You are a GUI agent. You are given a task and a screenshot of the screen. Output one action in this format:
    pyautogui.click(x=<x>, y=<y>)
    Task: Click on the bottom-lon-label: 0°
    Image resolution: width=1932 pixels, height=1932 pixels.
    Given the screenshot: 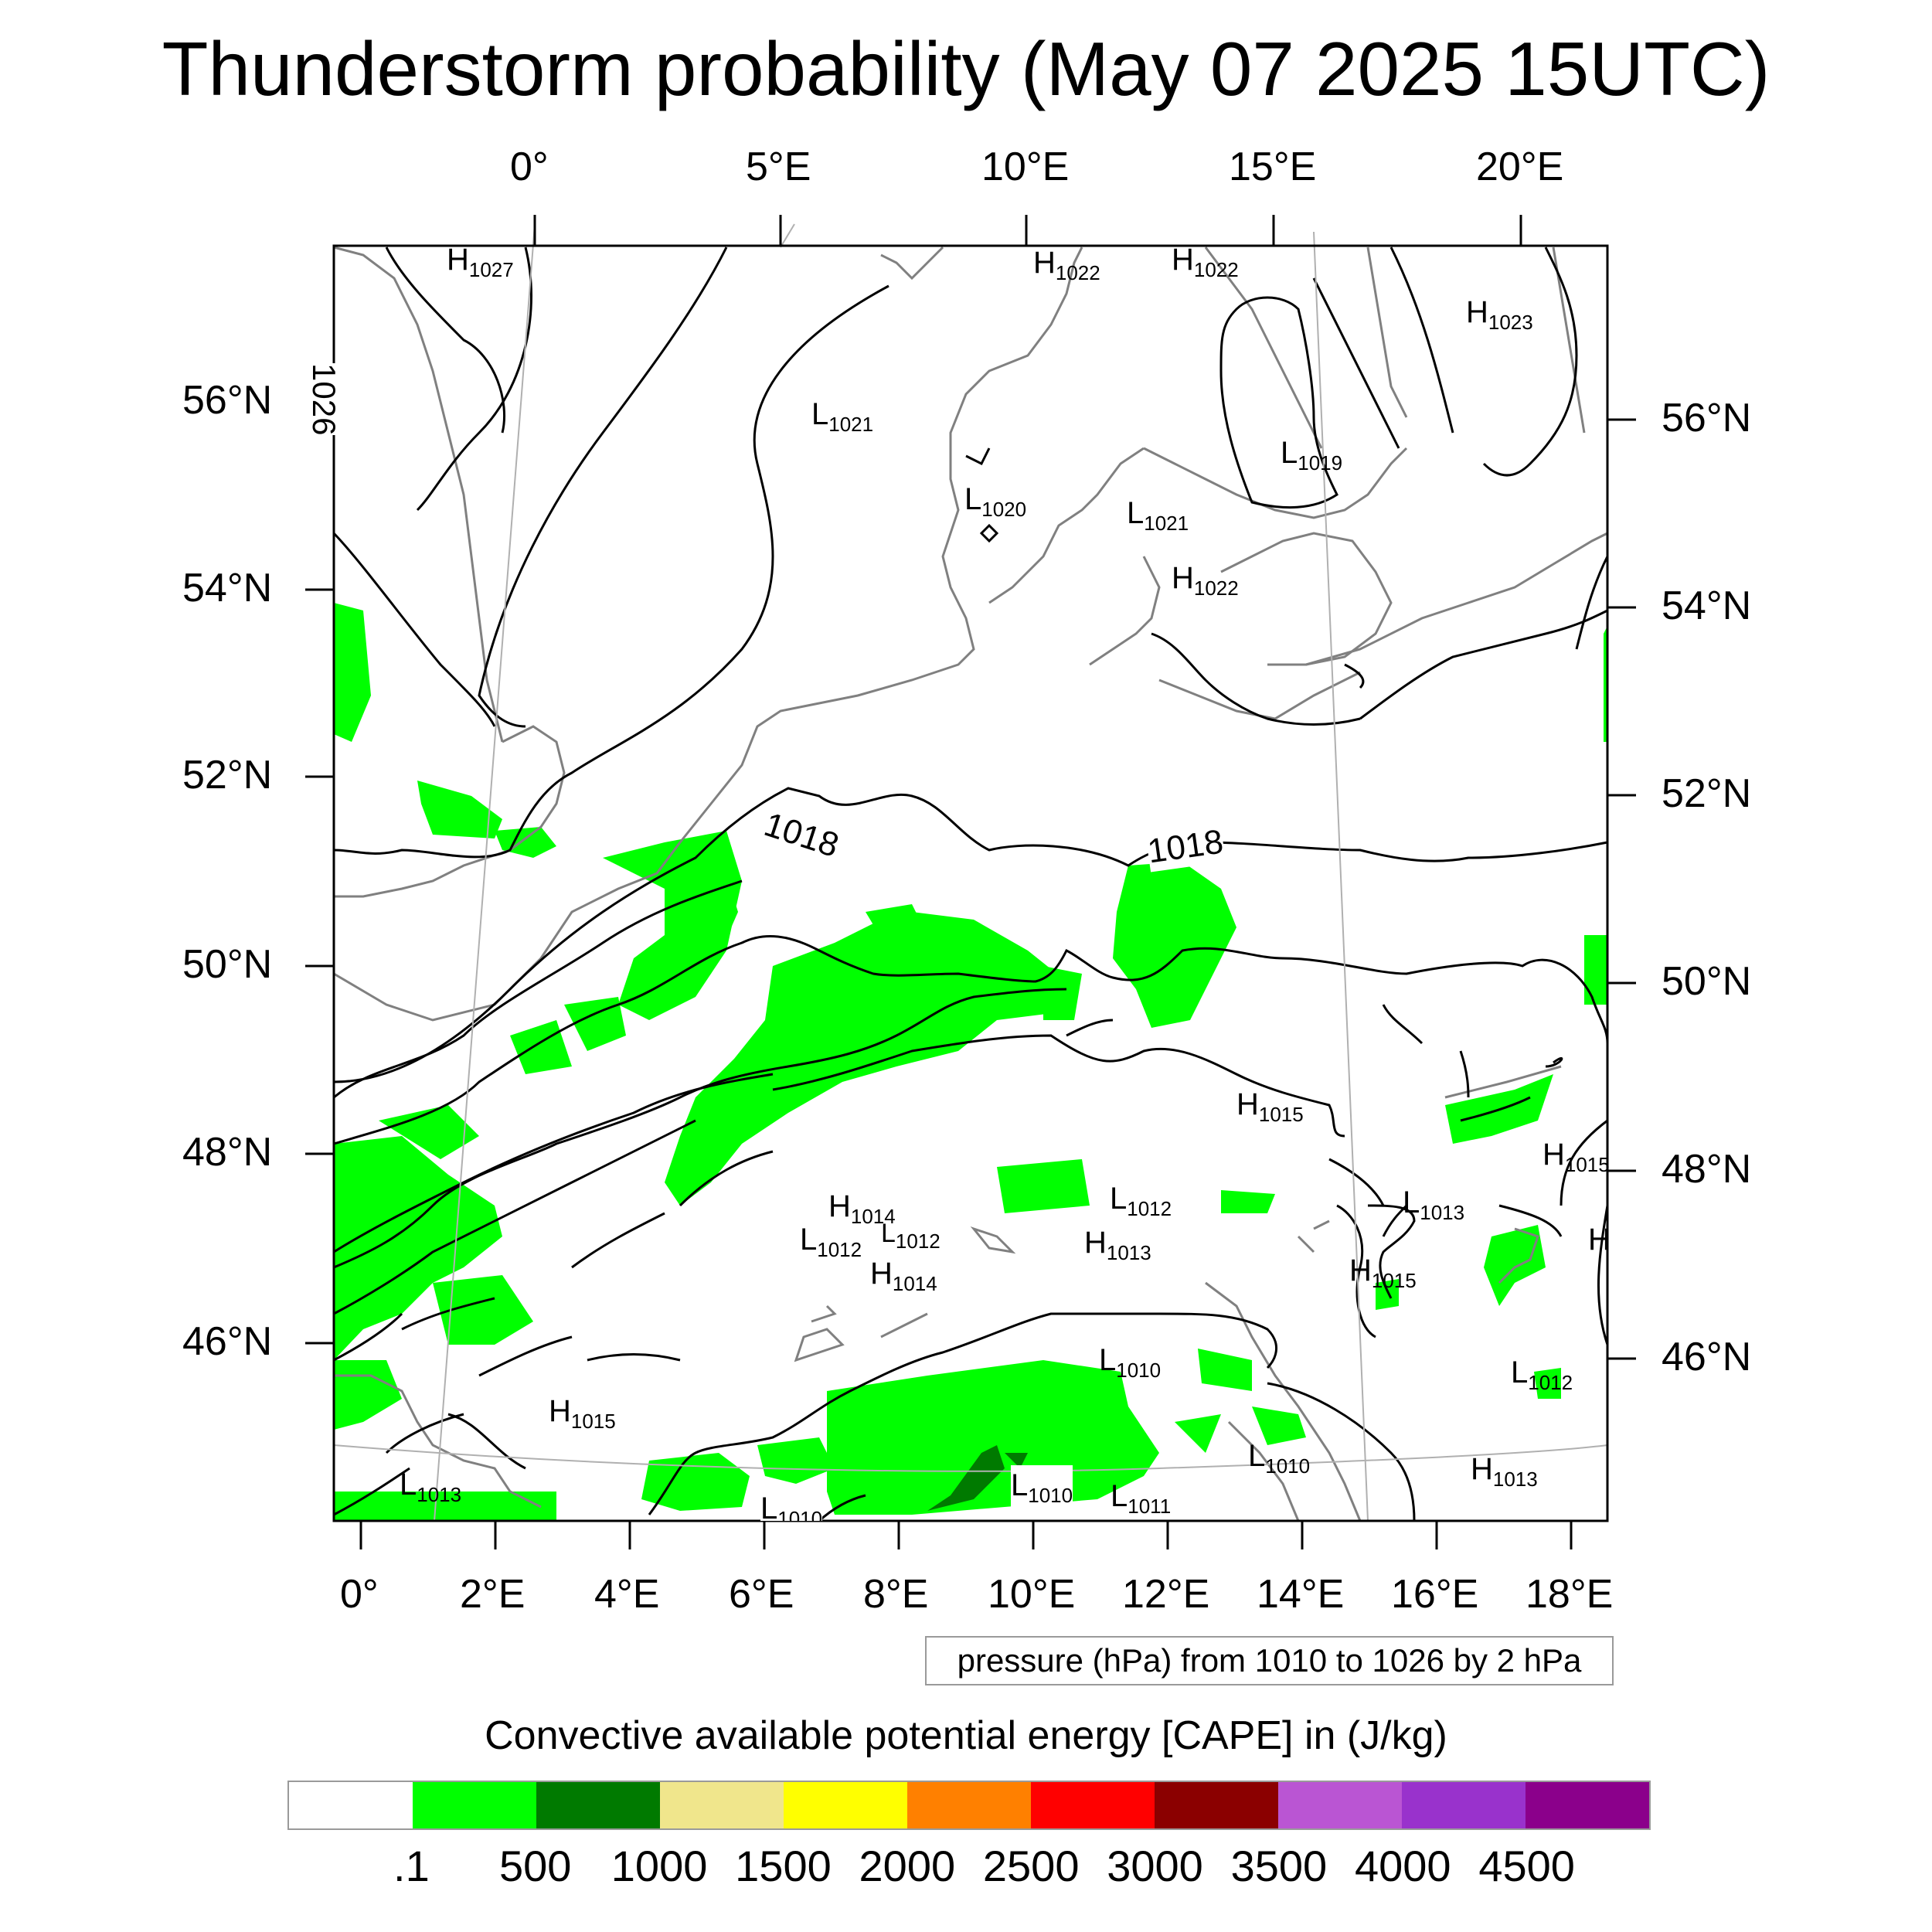 What is the action you would take?
    pyautogui.click(x=360, y=1595)
    